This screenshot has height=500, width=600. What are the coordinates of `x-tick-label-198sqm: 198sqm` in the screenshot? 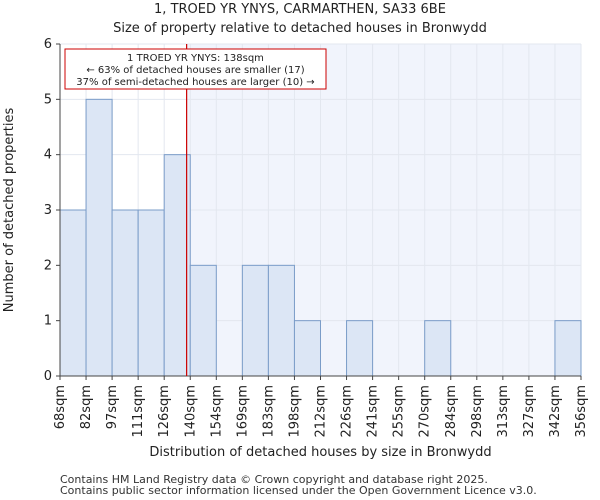 It's located at (294, 411).